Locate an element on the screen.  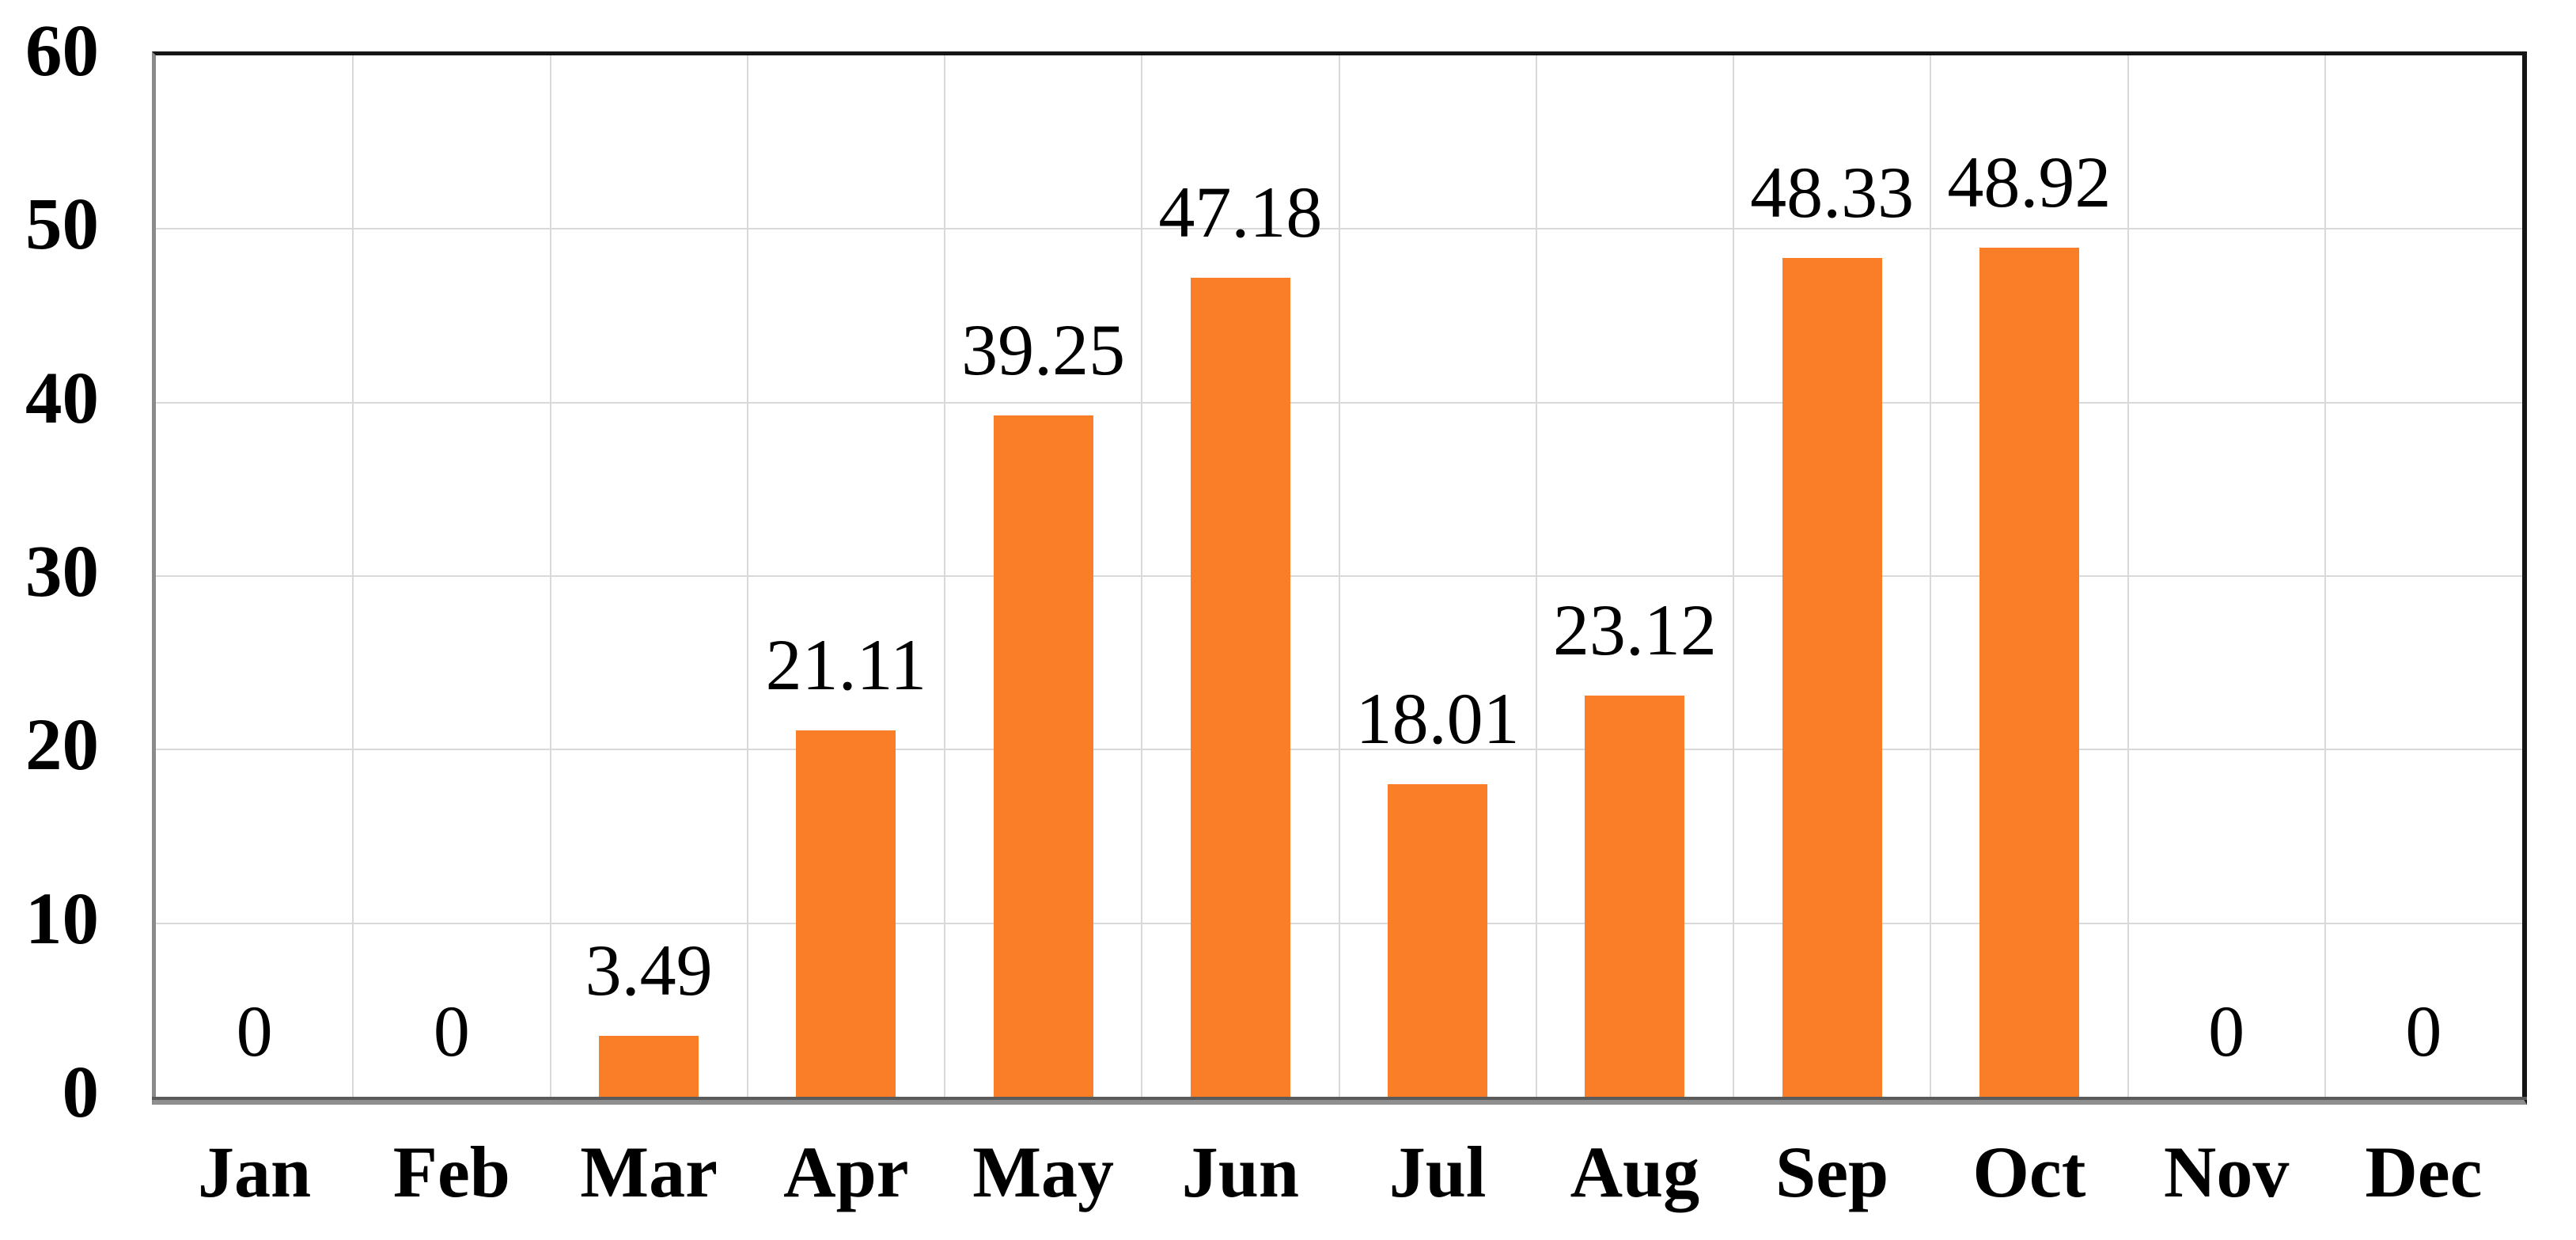
x-axis-label-aug: Aug is located at coordinates (1635, 1172).